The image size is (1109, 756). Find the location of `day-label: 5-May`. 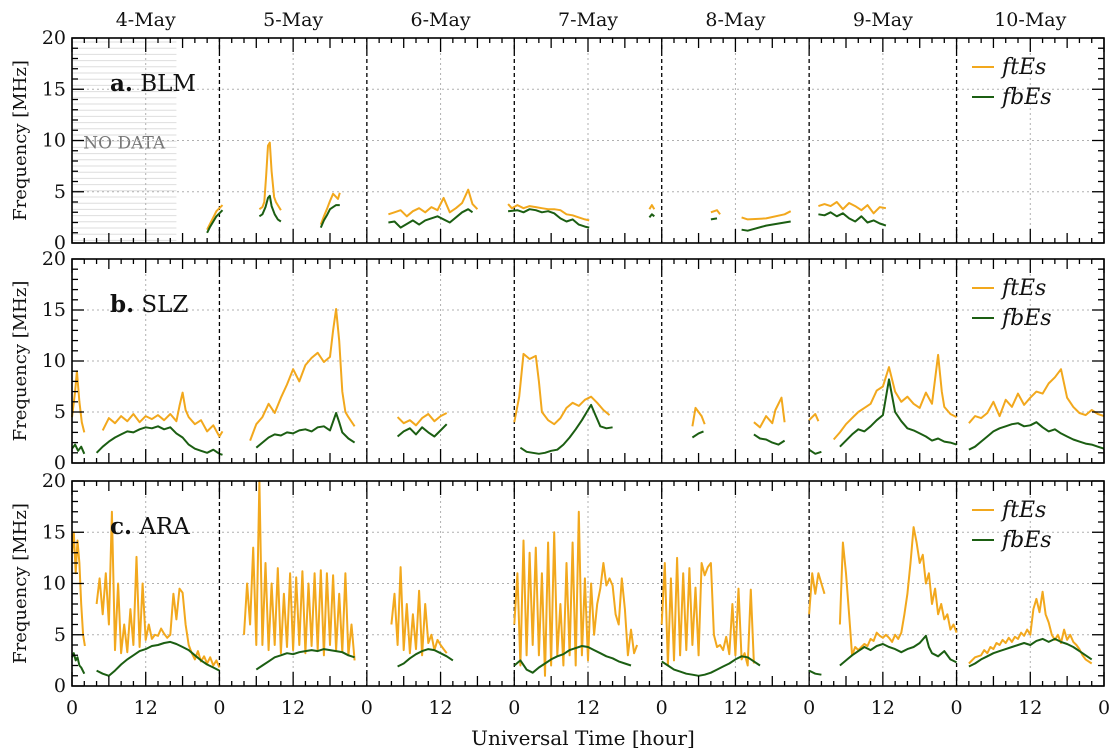

day-label: 5-May is located at coordinates (293, 20).